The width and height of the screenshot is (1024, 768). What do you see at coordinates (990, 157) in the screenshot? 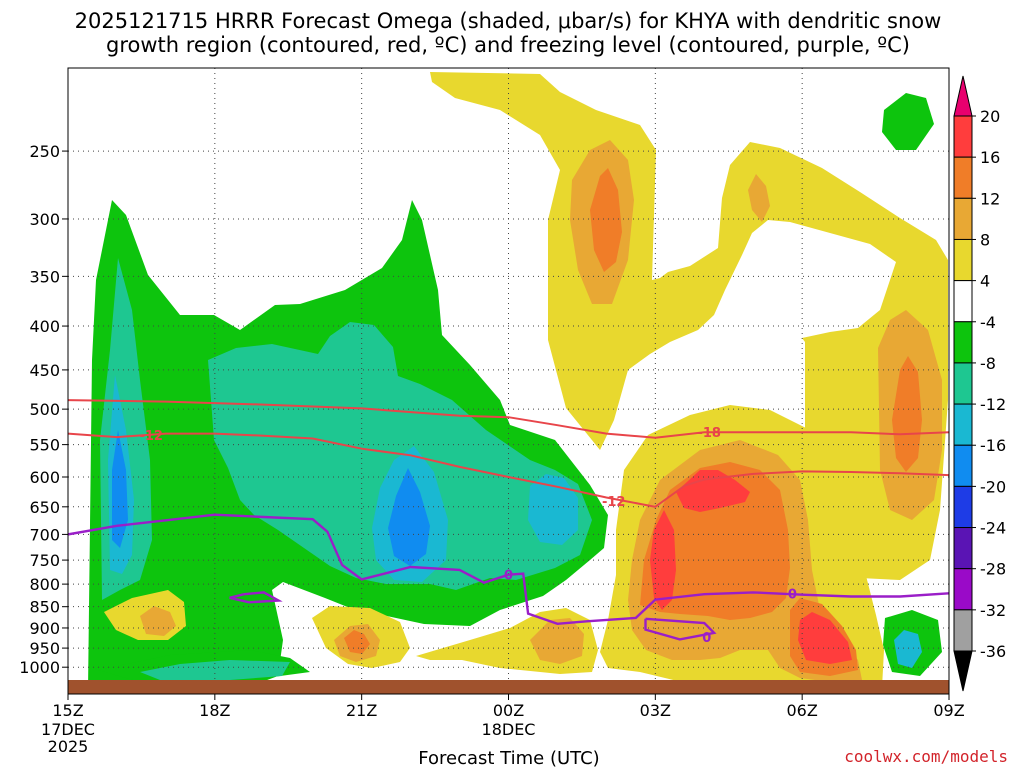
I see `colorbar-label: 16` at bounding box center [990, 157].